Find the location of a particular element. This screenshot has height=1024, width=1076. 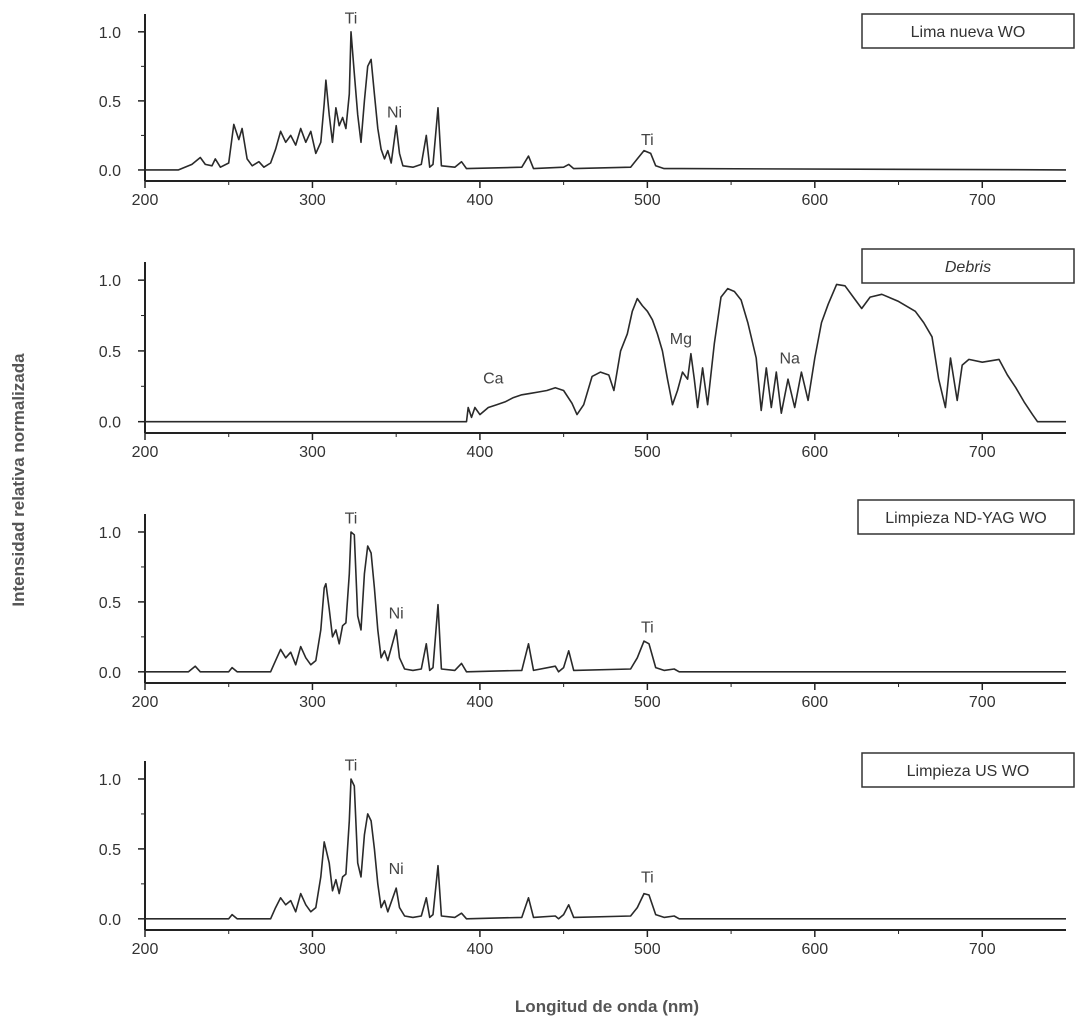

peak-label: Mg is located at coordinates (681, 339).